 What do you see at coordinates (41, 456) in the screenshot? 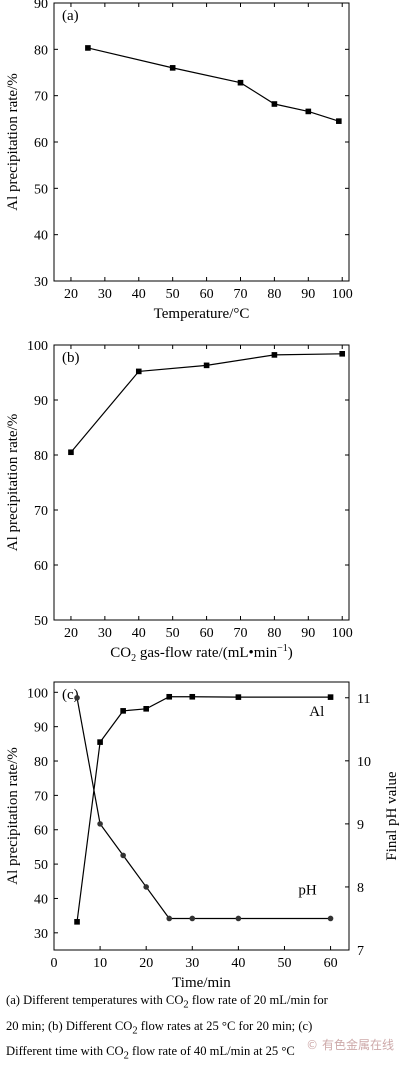
I see `y-tick-label: 80` at bounding box center [41, 456].